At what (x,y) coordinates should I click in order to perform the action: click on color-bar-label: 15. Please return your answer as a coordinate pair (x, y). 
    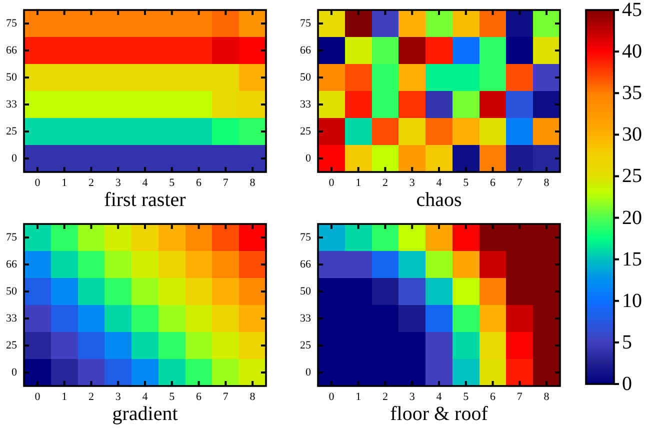
    Looking at the image, I should click on (632, 259).